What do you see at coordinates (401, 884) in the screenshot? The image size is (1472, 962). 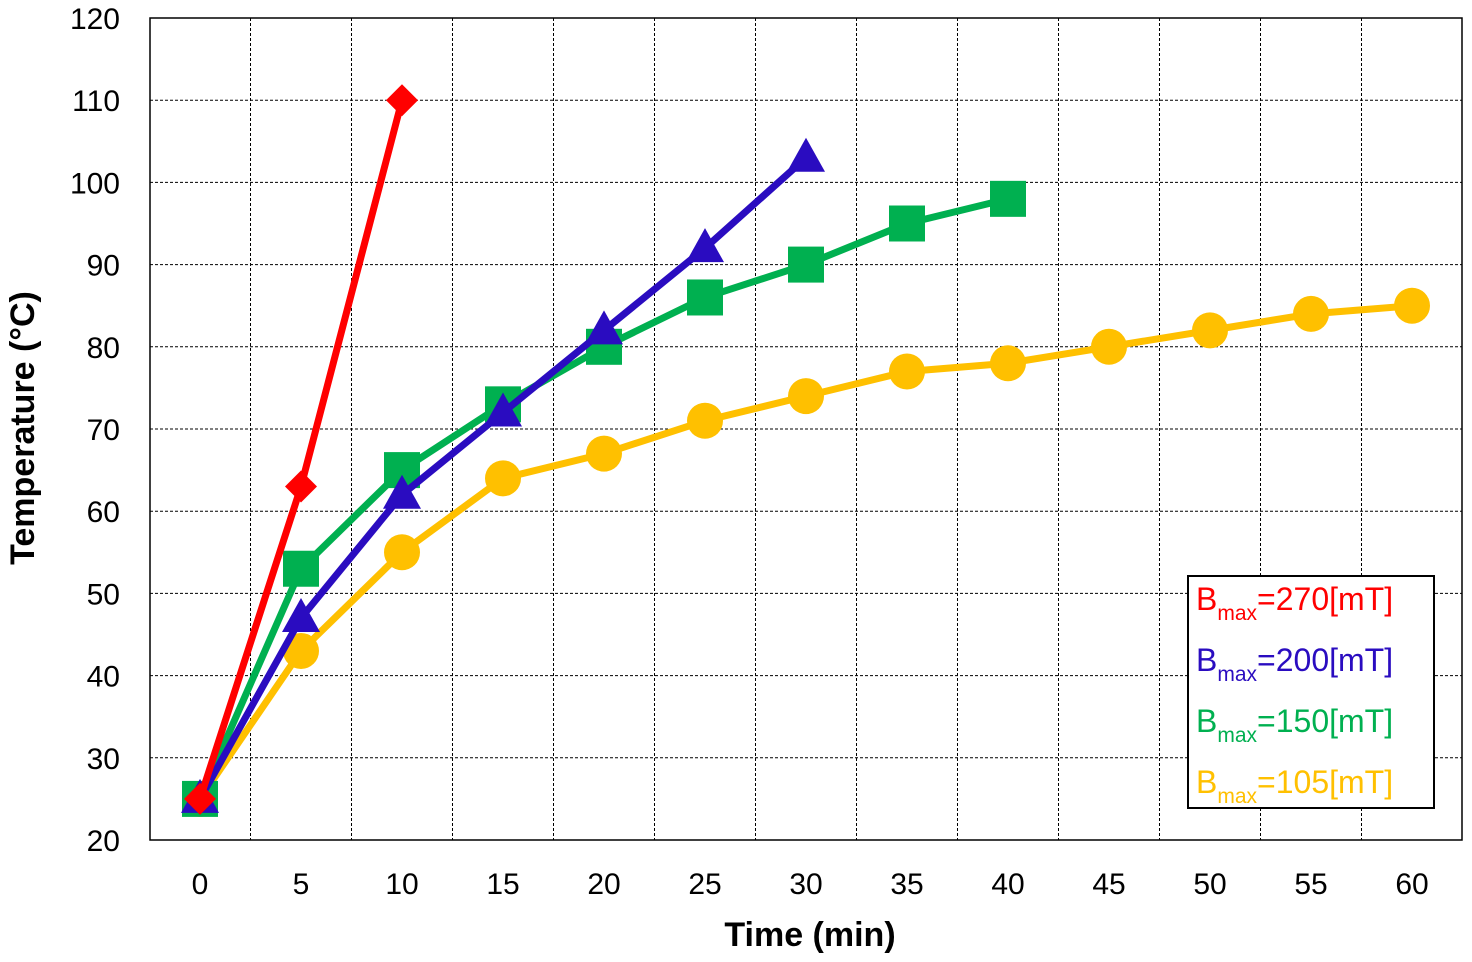 I see `x-tick-label: 10` at bounding box center [401, 884].